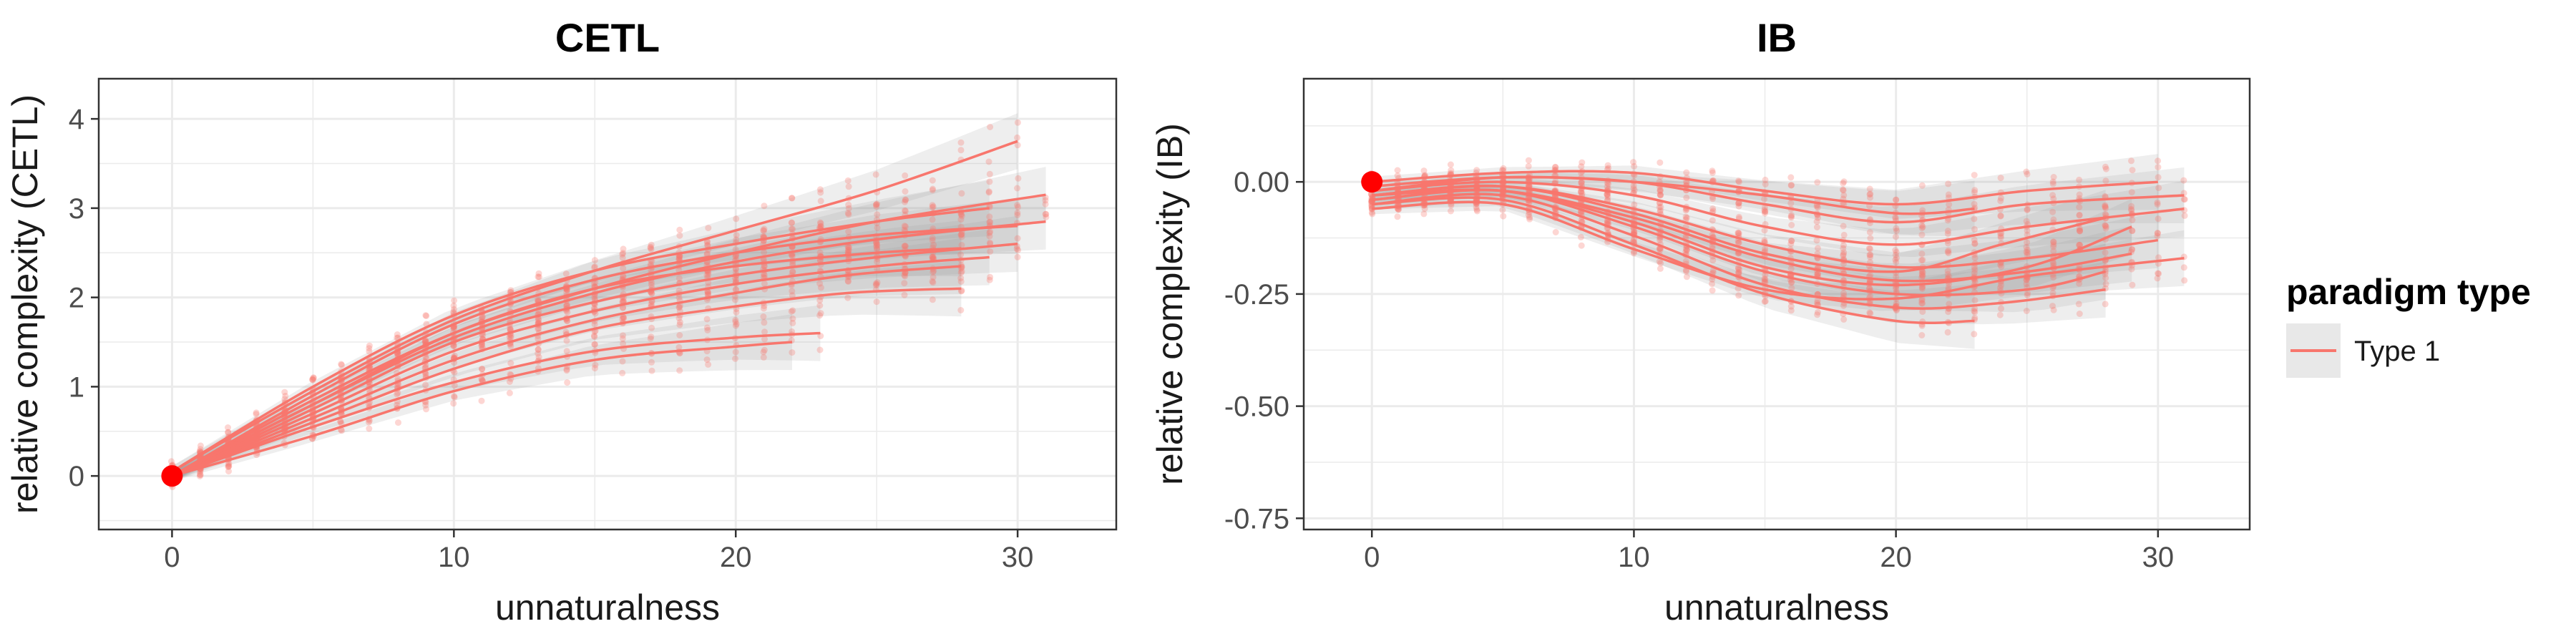  What do you see at coordinates (1264, 351) in the screenshot?
I see `y-axis-ticks: 0.00 -0.25 -0.50 -0.75` at bounding box center [1264, 351].